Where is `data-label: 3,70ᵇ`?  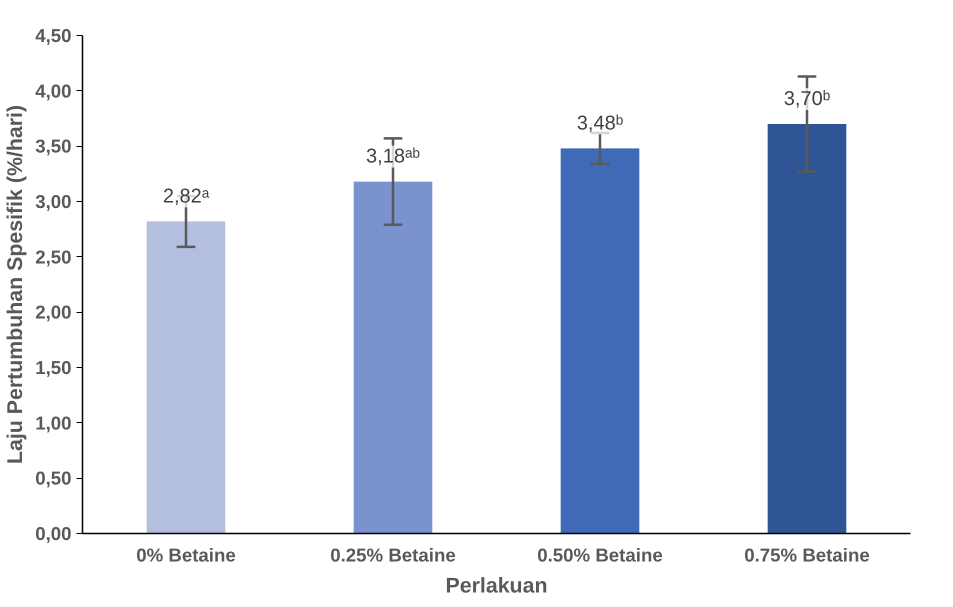
data-label: 3,70ᵇ is located at coordinates (807, 99).